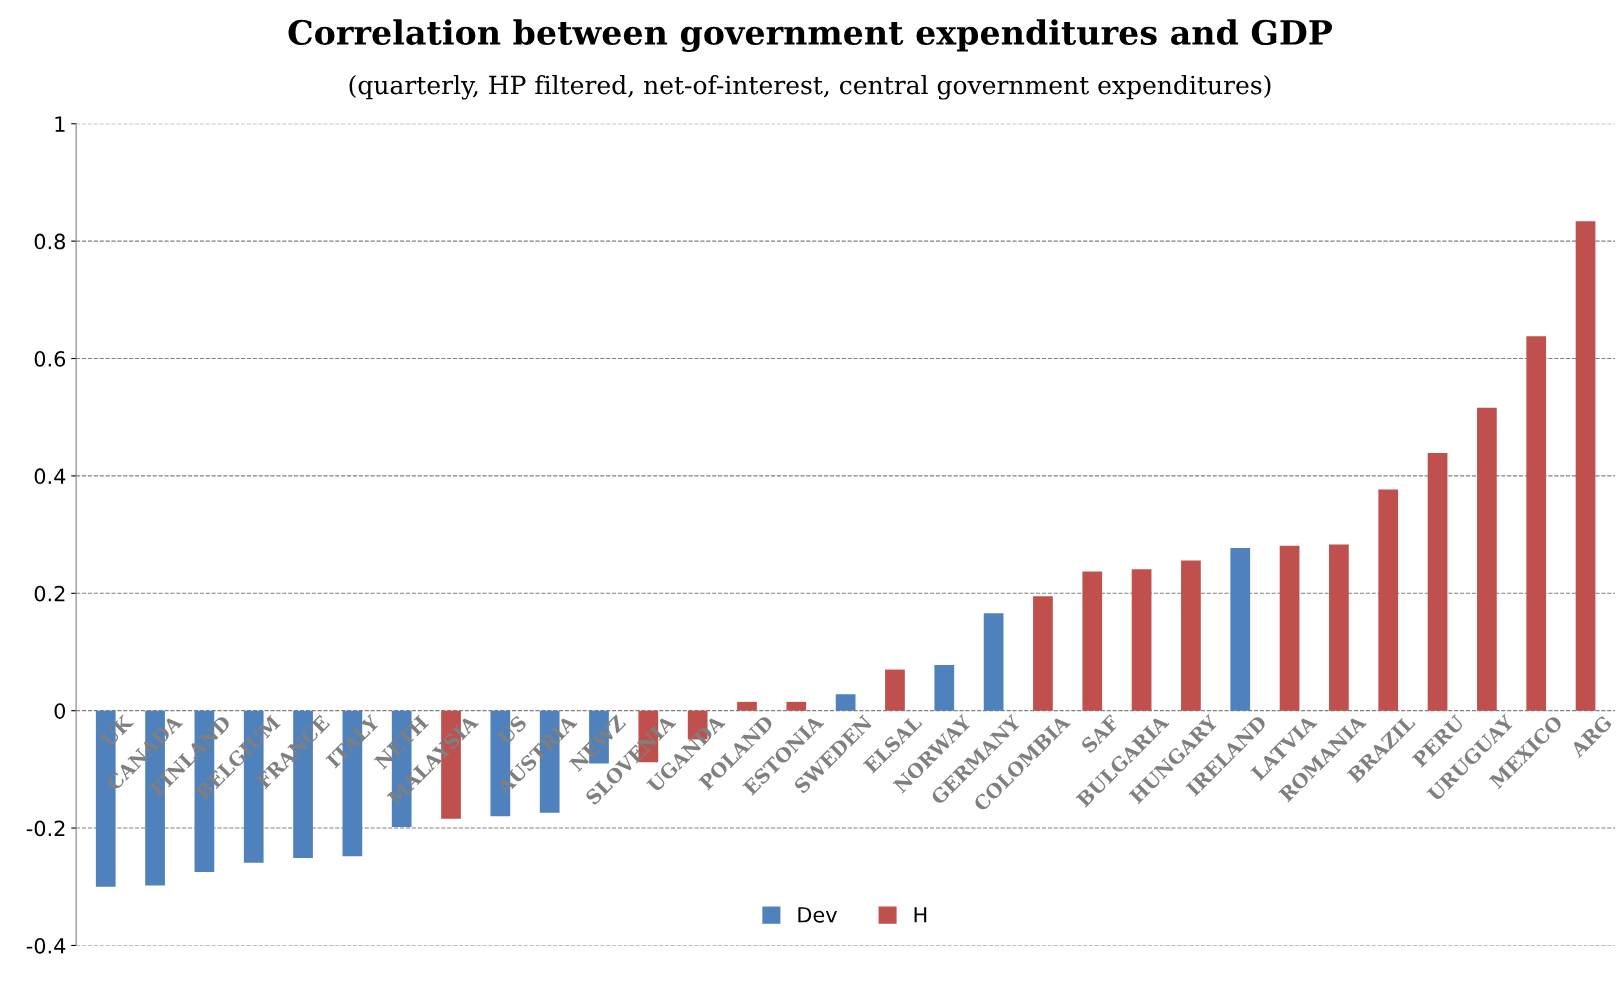 Image resolution: width=1620 pixels, height=990 pixels. Describe the element at coordinates (810, 87) in the screenshot. I see `chart-subtitle: (quarterly, HP filtered, net-of-interest, central government expenditures)` at that location.